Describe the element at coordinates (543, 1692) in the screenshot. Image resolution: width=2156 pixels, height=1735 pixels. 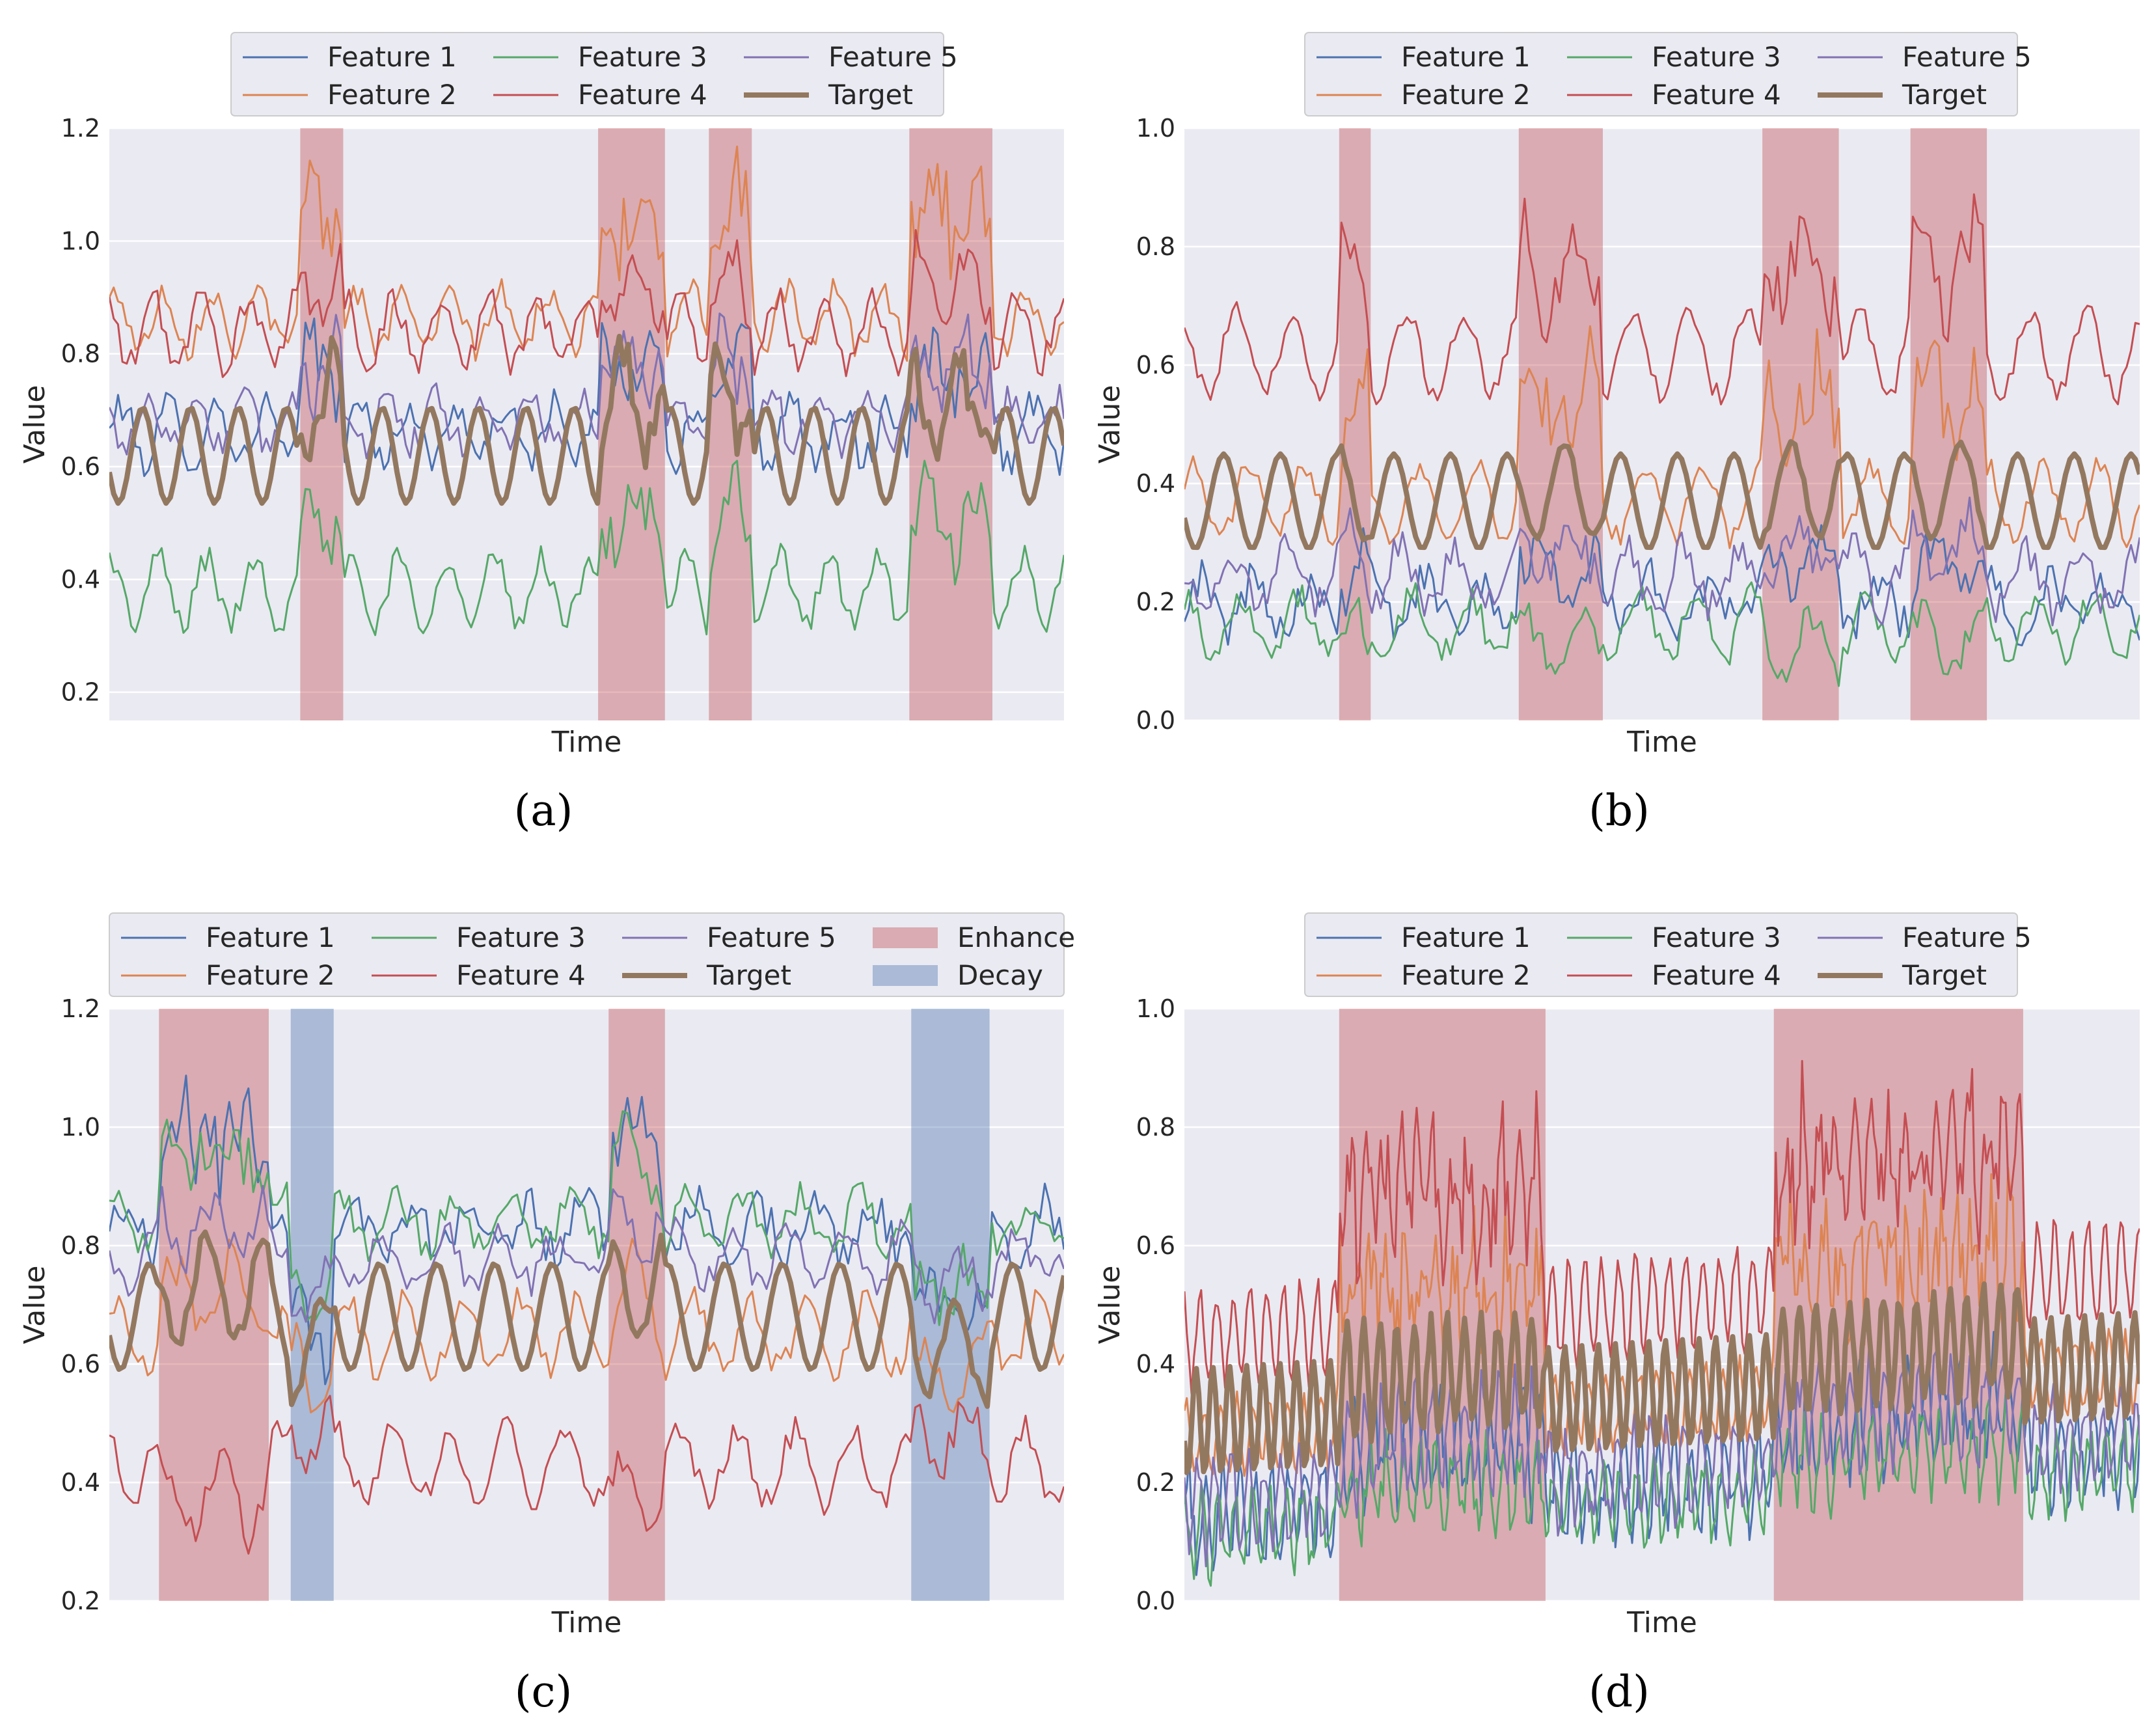
I see `panel-caption: (c)` at that location.